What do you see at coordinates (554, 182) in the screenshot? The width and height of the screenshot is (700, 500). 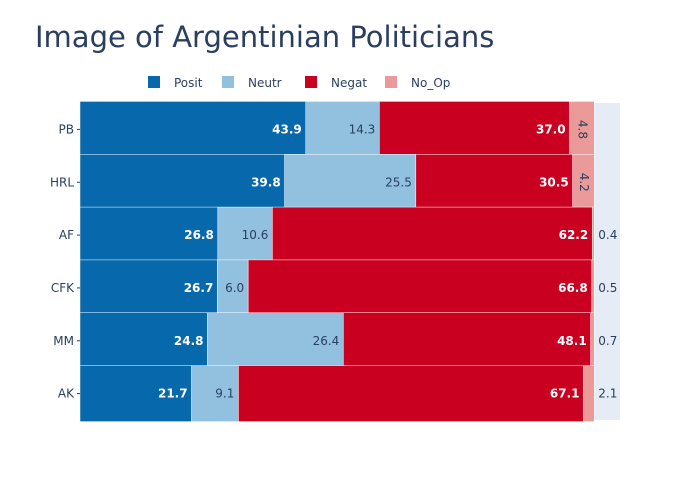 I see `data-label-hrl-negat: 30.5` at bounding box center [554, 182].